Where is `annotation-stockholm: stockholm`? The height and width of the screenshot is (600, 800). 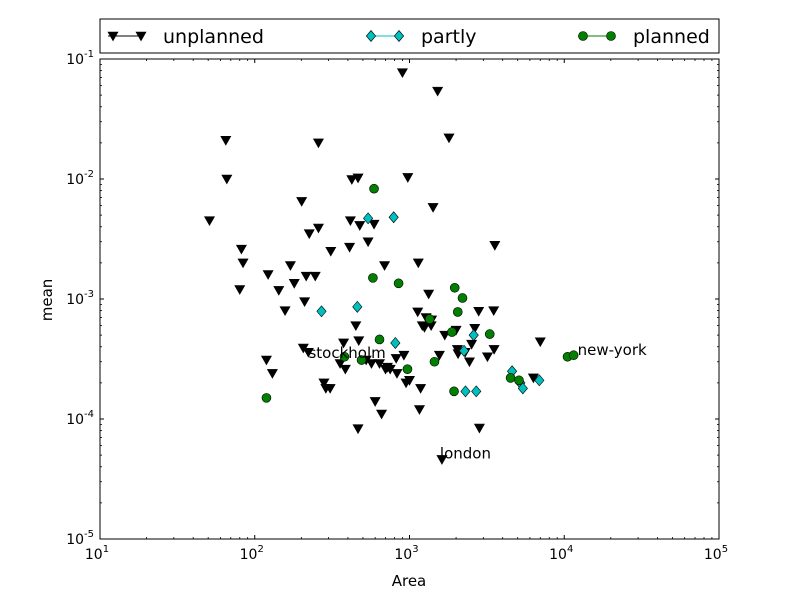
annotation-stockholm: stockholm is located at coordinates (346, 353).